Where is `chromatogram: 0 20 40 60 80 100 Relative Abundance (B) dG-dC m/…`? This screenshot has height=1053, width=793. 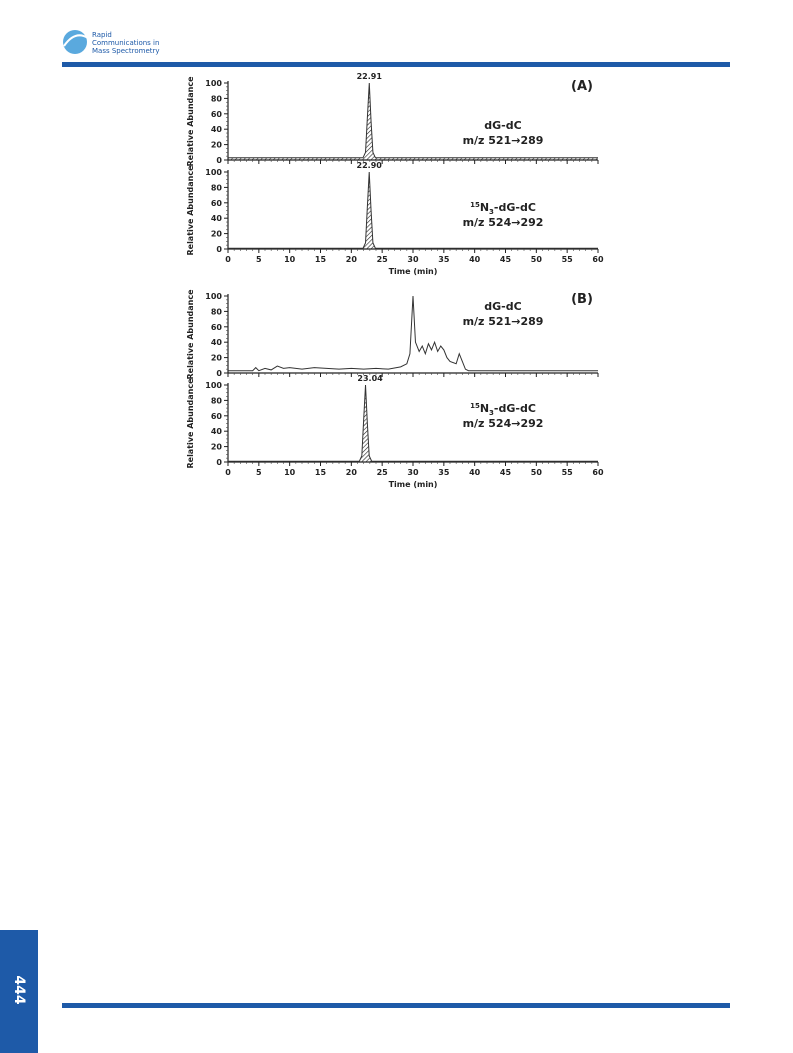 chromatogram: 0 20 40 60 80 100 Relative Abundance (B) dG-dC m/… is located at coordinates (392, 334).